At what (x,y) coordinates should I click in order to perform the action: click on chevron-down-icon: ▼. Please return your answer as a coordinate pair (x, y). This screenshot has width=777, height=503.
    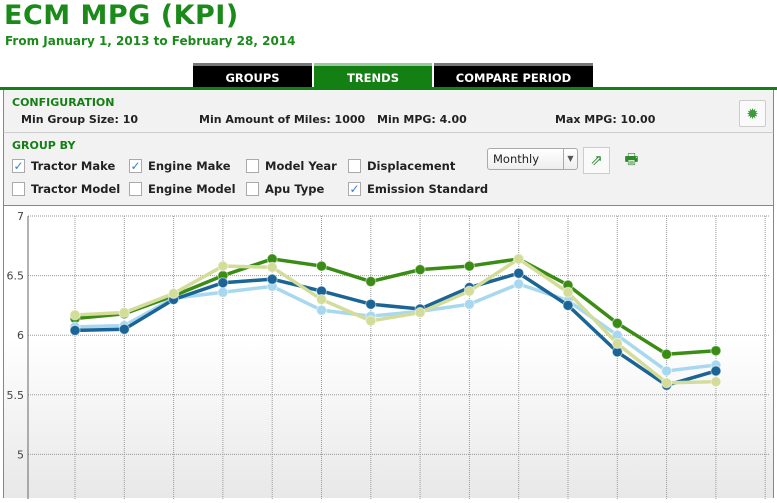
    Looking at the image, I should click on (570, 159).